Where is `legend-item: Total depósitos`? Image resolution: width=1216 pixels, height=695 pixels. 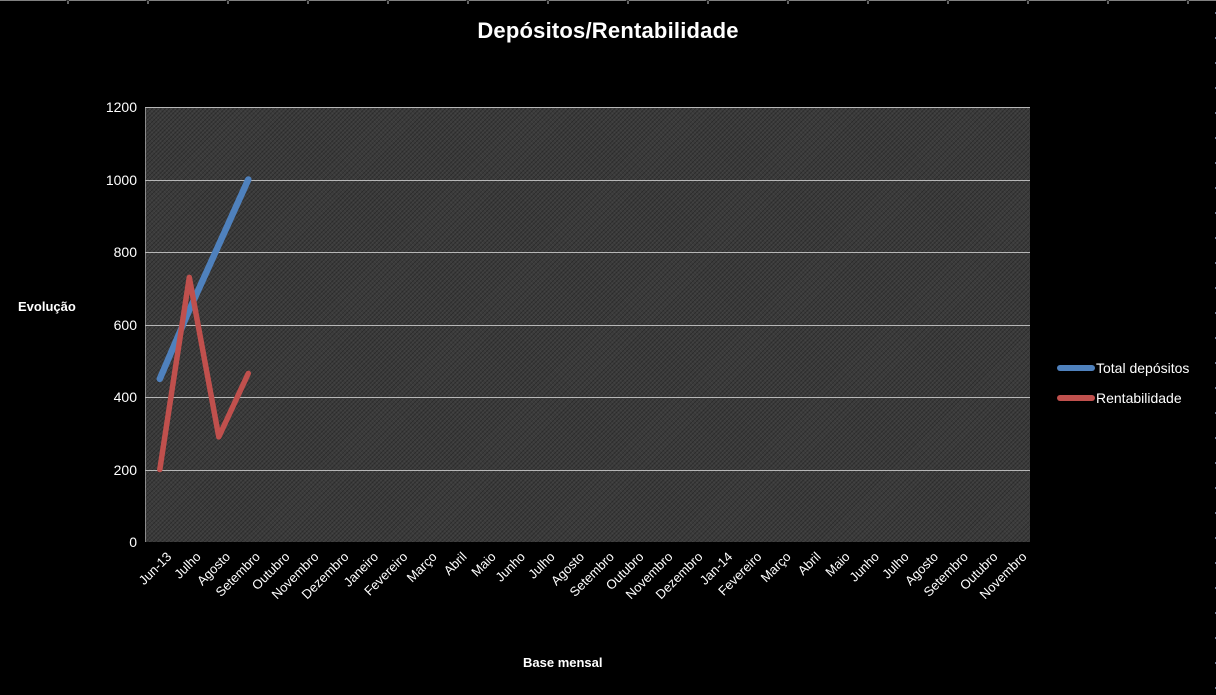 legend-item: Total depósitos is located at coordinates (1123, 368).